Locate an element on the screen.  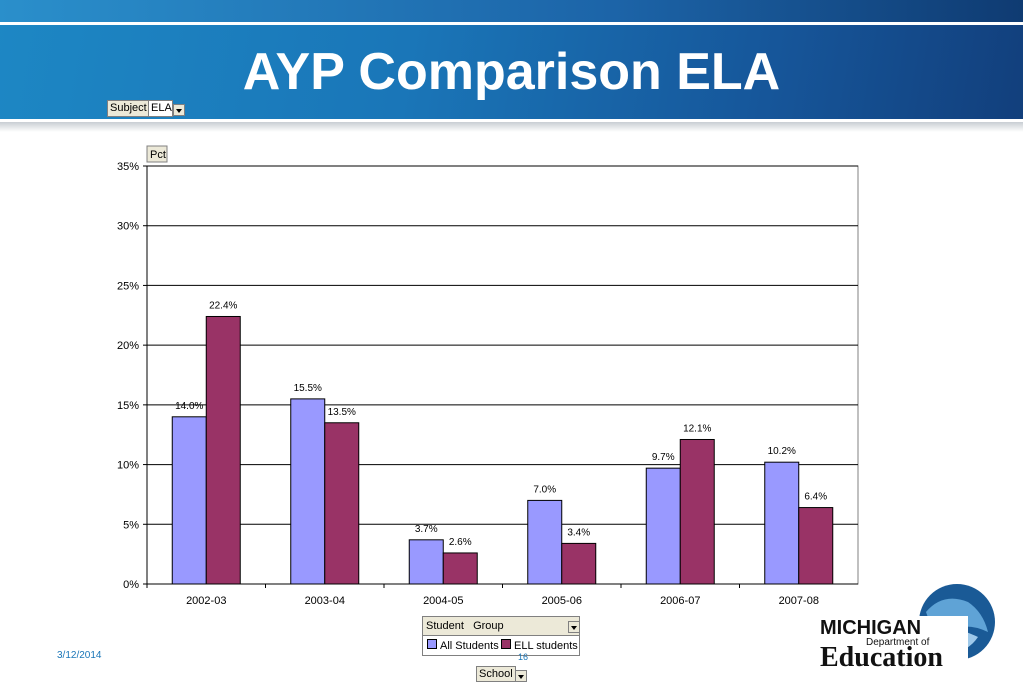
logo-backdrop is located at coordinates (893, 644).